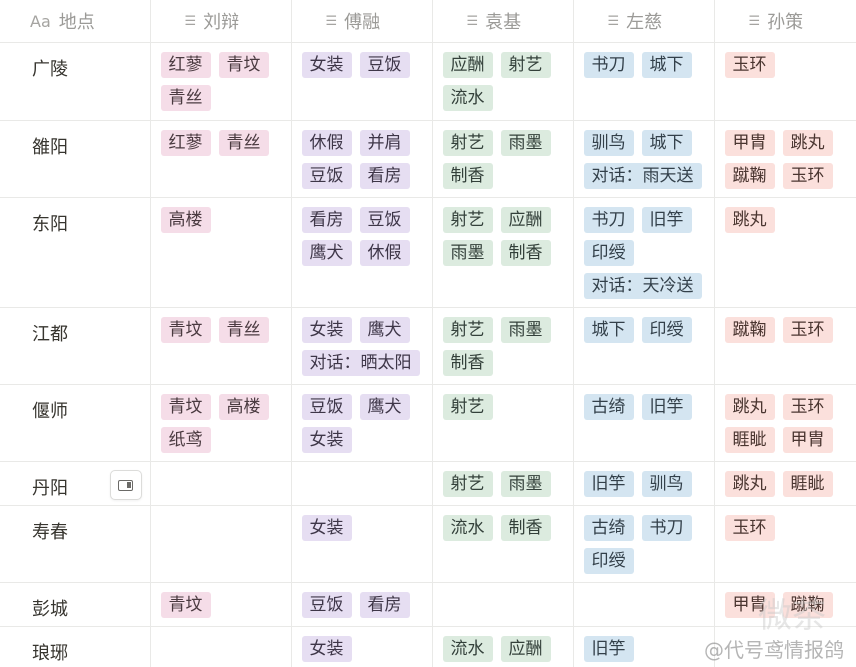 The height and width of the screenshot is (667, 856). What do you see at coordinates (785, 252) in the screenshot?
I see `multi-select-cell: 跳丸` at bounding box center [785, 252].